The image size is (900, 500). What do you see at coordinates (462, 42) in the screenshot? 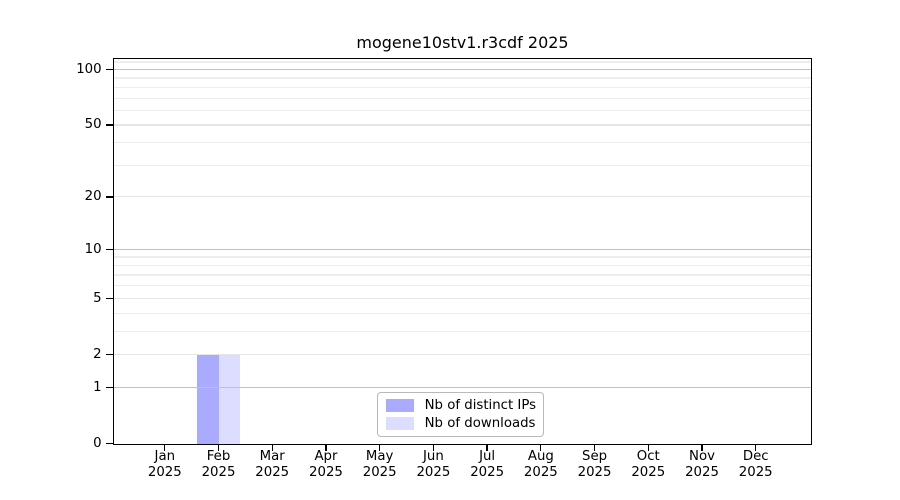
I see `chart-title: mogene10stv1.r3cdf 2025` at bounding box center [462, 42].